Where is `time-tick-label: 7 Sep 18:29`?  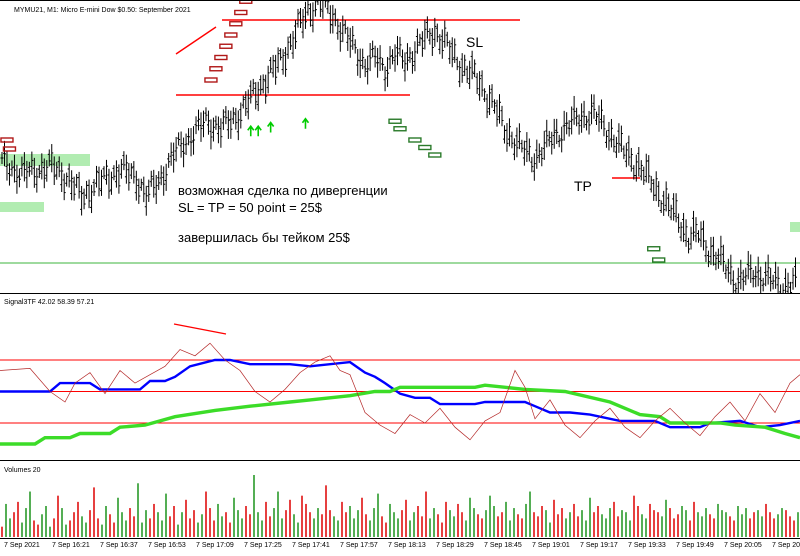
time-tick-label: 7 Sep 18:29 is located at coordinates (455, 545).